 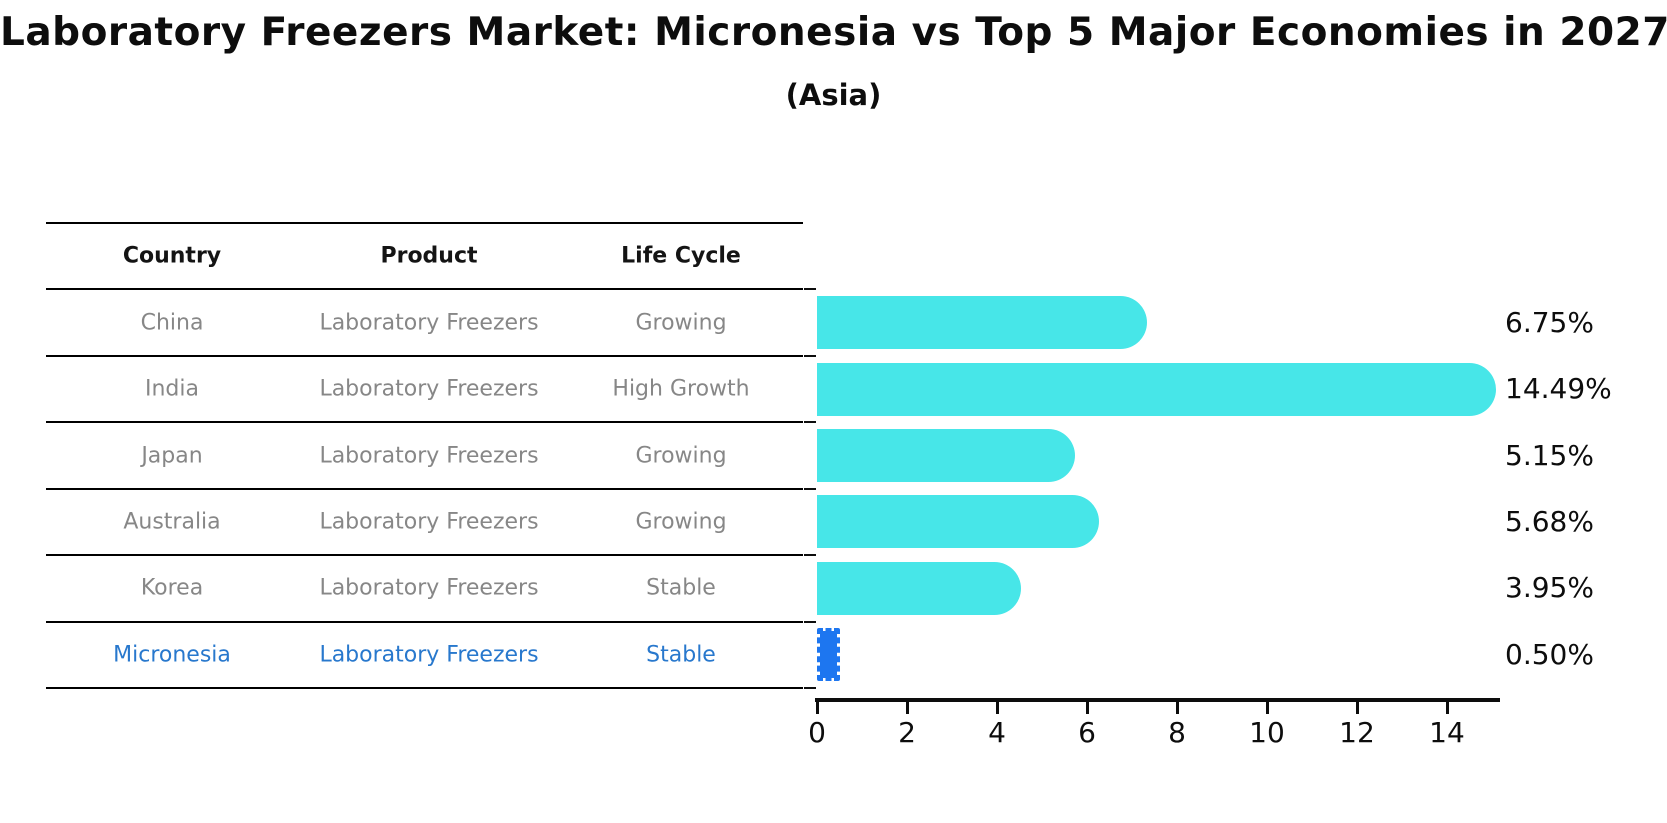 I want to click on bar-value-label: 5.15%, so click(x=1549, y=455).